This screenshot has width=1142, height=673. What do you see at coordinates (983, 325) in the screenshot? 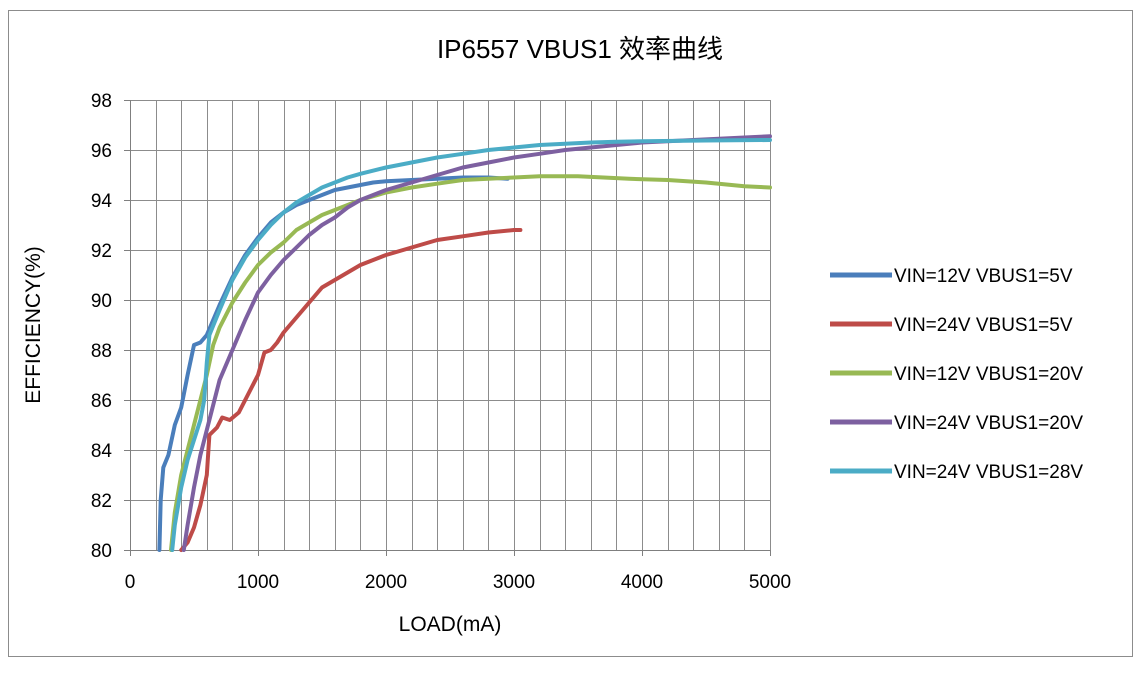
I see `legend-label-2: VIN=24V VBUS1=5V` at bounding box center [983, 325].